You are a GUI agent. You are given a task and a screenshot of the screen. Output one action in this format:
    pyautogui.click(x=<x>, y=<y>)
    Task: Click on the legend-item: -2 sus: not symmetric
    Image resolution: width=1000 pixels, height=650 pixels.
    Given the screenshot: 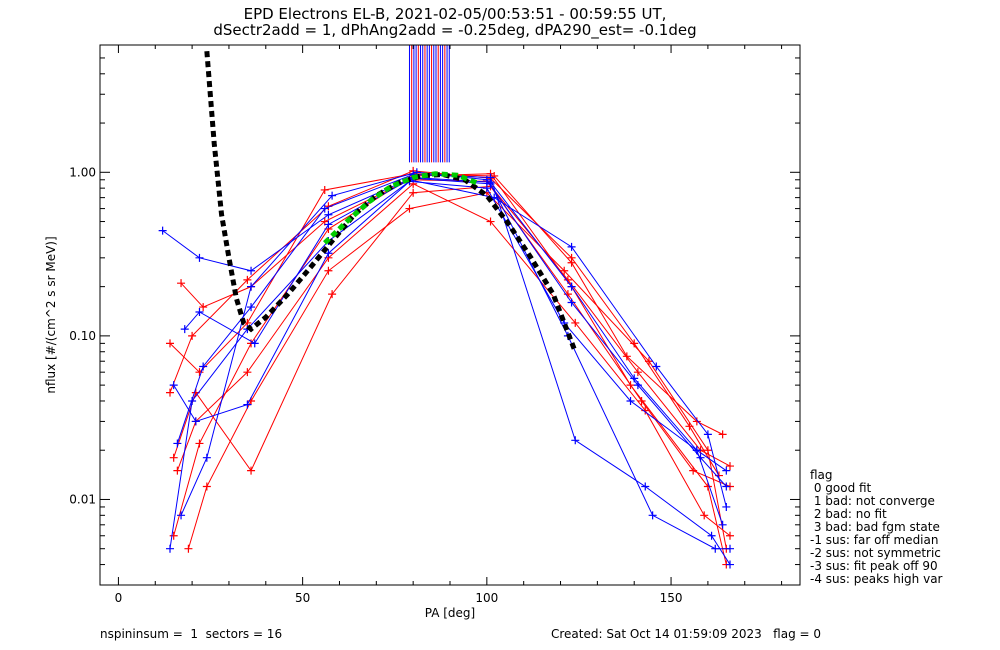 What is the action you would take?
    pyautogui.click(x=875, y=553)
    